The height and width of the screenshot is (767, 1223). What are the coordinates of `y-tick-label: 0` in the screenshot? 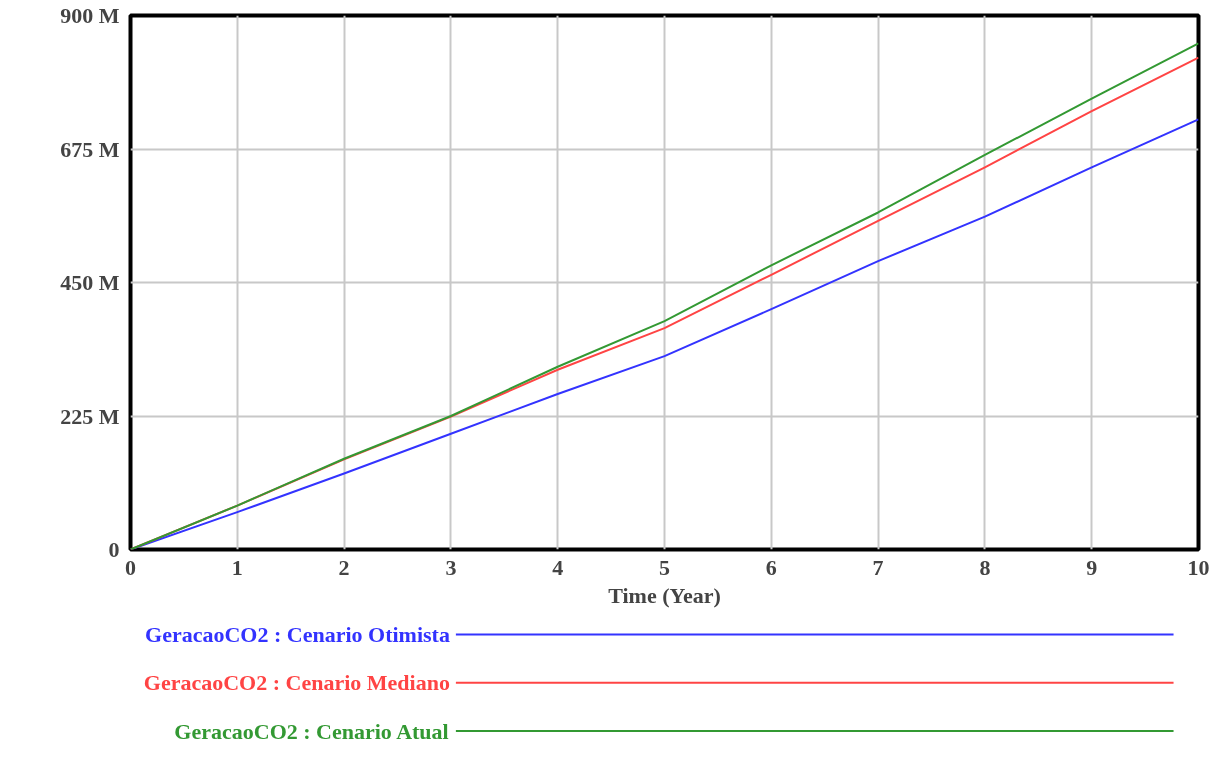 It's located at (114, 549).